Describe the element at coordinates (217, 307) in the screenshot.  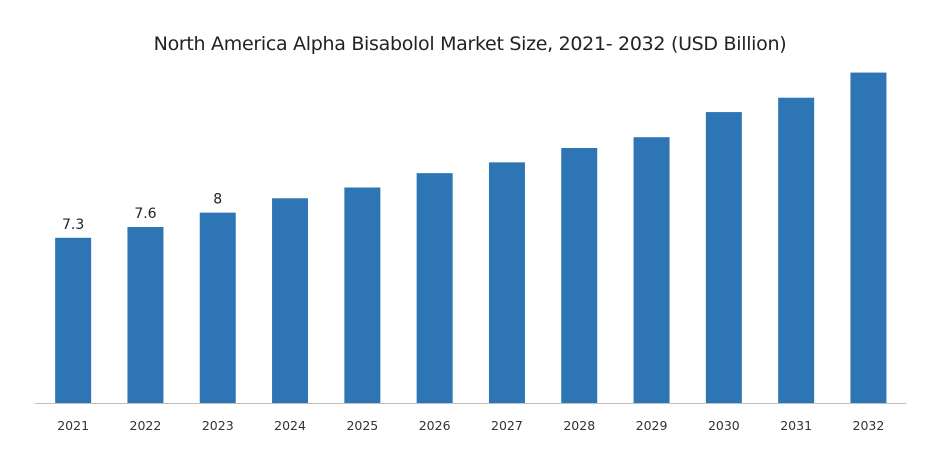
I see `bar-2023` at that location.